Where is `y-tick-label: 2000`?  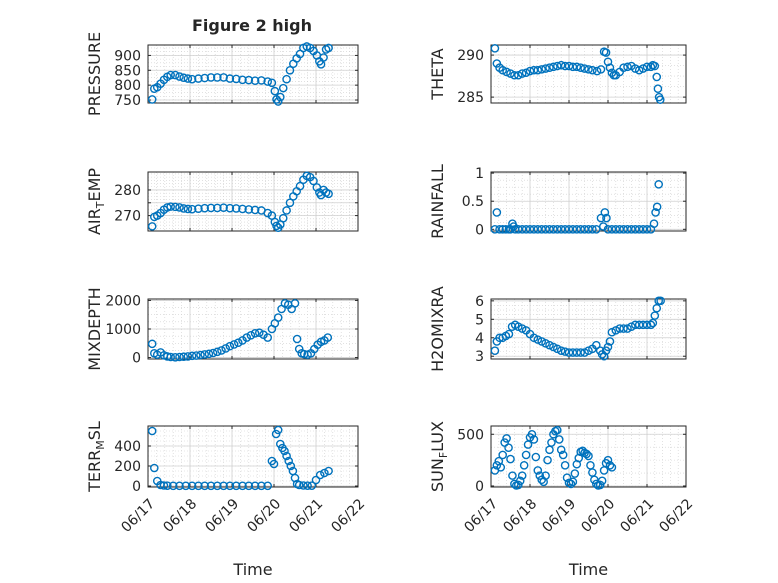
y-tick-label: 2000 is located at coordinates (123, 301).